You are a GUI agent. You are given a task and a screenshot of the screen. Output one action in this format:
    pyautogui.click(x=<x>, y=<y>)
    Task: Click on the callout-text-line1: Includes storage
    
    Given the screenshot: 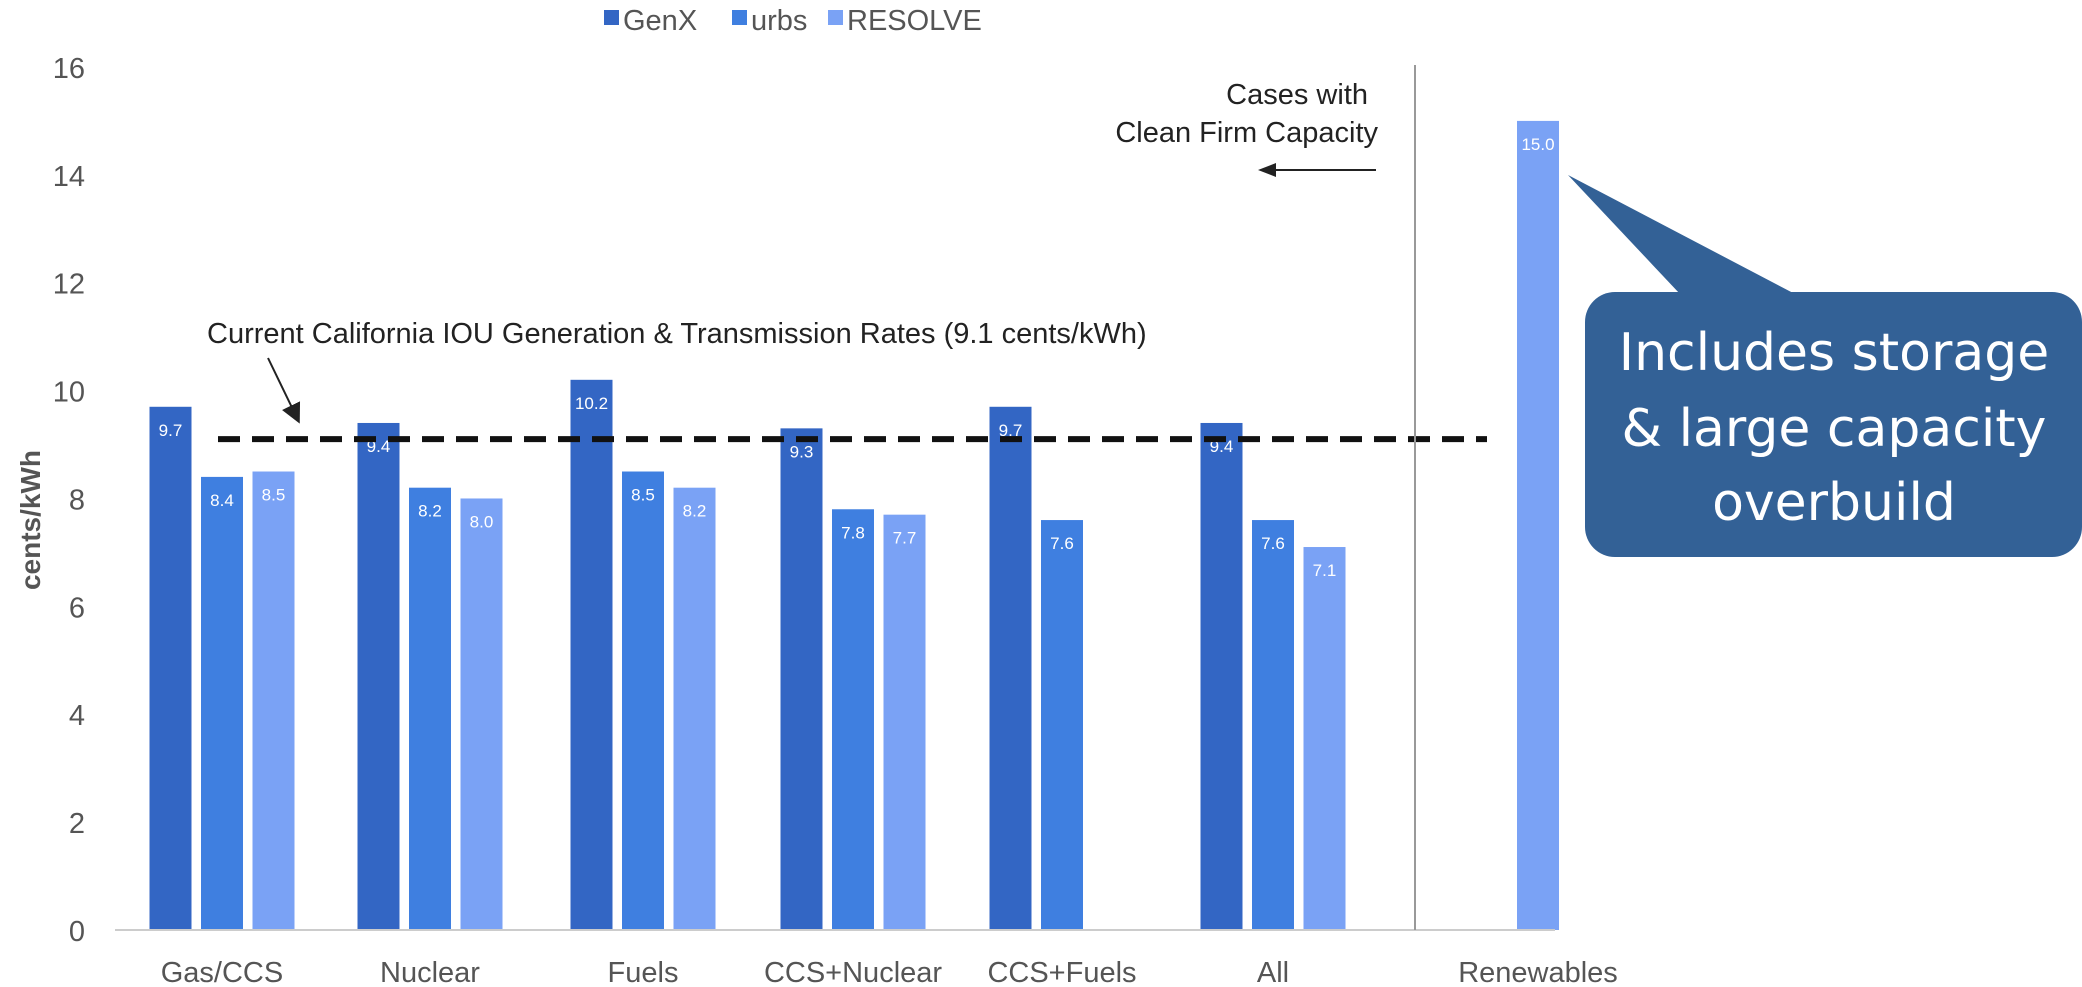 What is the action you would take?
    pyautogui.click(x=1834, y=353)
    